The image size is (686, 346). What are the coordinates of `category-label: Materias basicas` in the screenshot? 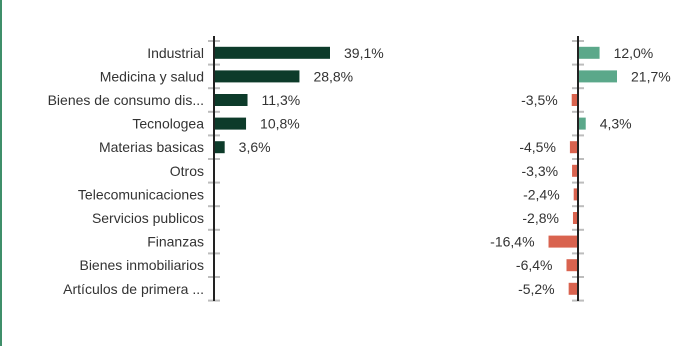 It's located at (151, 147).